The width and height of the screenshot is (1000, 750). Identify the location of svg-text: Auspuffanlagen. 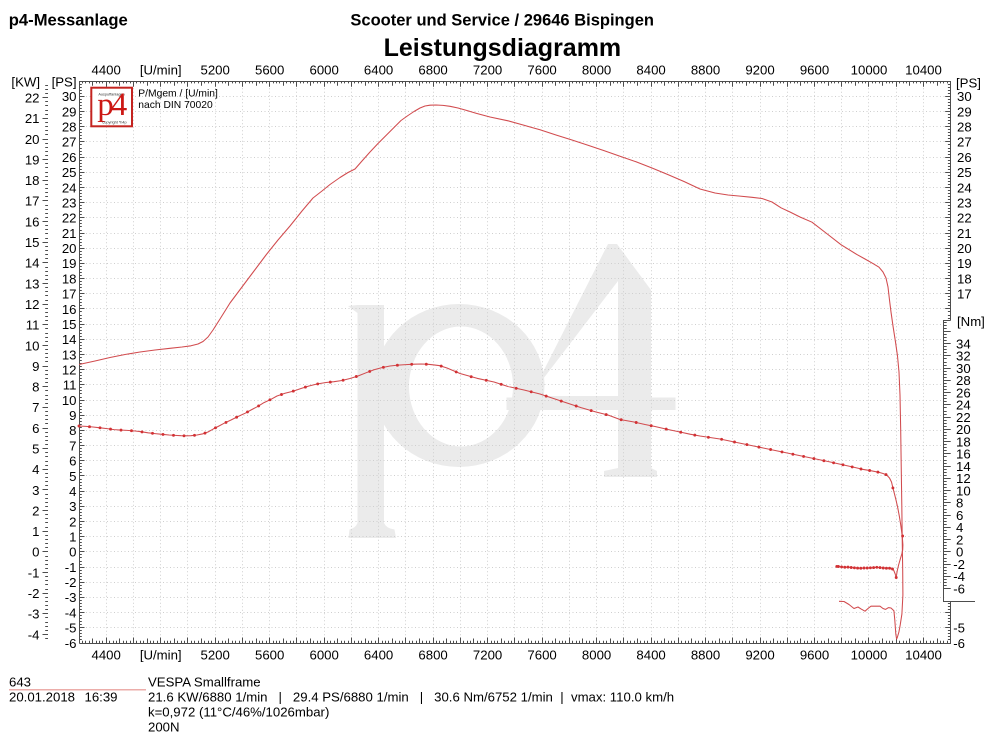
(111, 95).